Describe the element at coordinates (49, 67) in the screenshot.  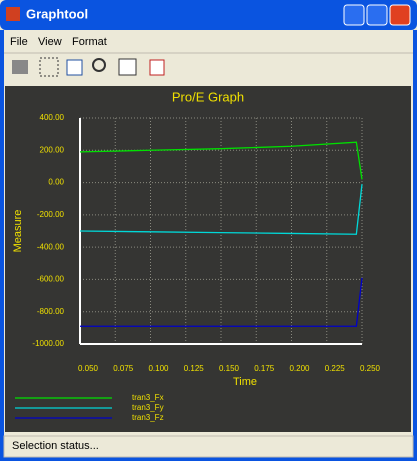
I see `grid-icon` at that location.